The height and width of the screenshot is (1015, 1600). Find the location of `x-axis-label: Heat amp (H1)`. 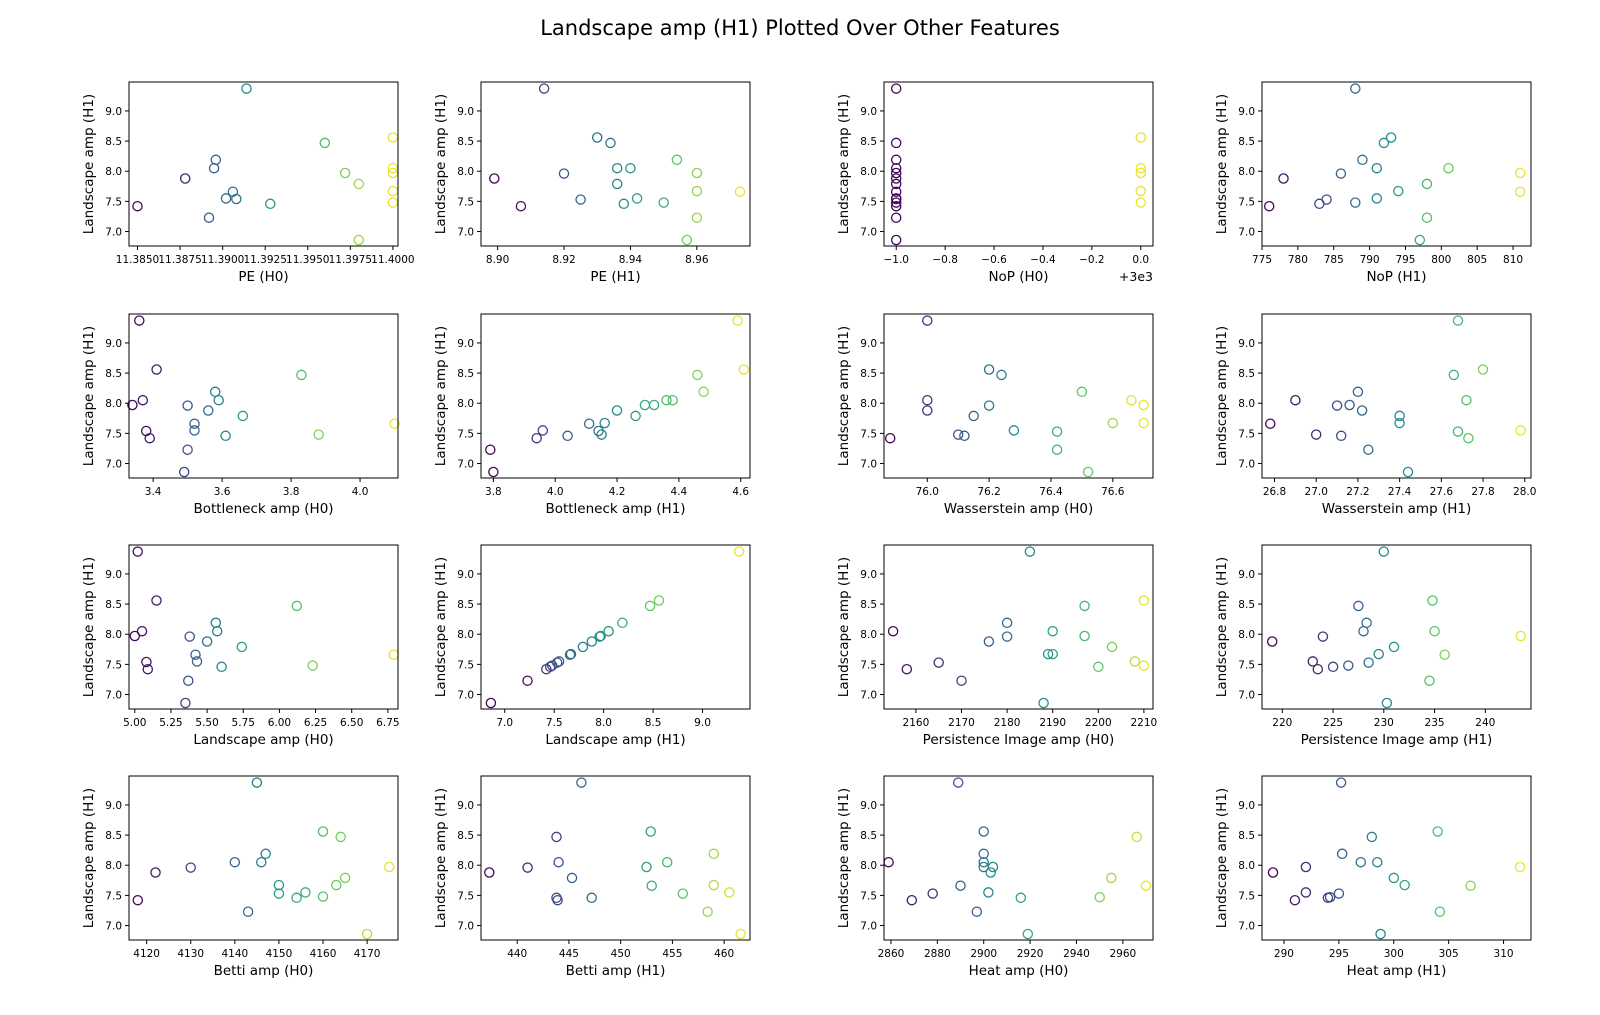

x-axis-label: Heat amp (H1) is located at coordinates (1397, 971).